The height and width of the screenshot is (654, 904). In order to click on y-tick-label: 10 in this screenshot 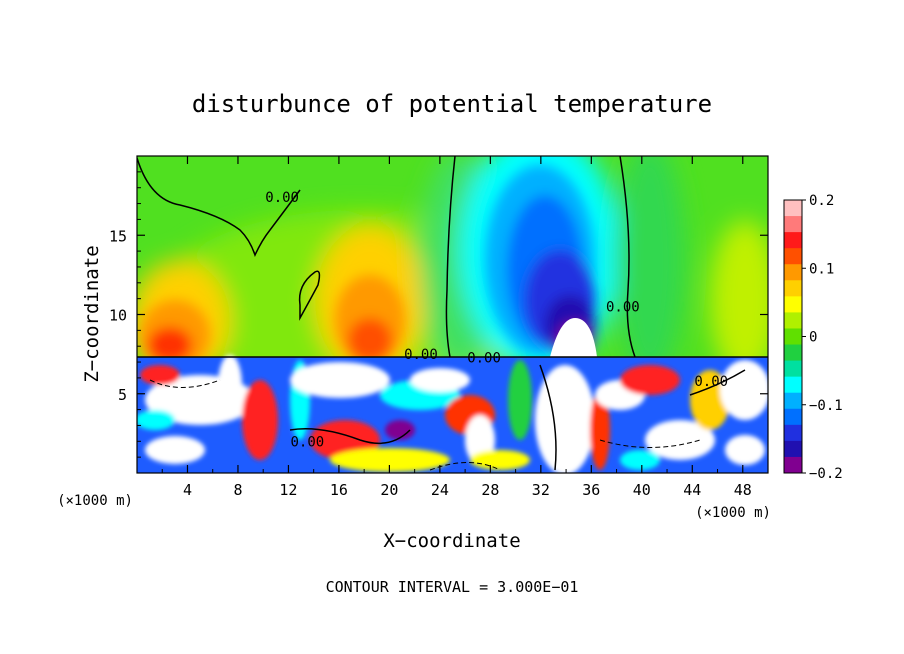, I will do `click(118, 316)`.